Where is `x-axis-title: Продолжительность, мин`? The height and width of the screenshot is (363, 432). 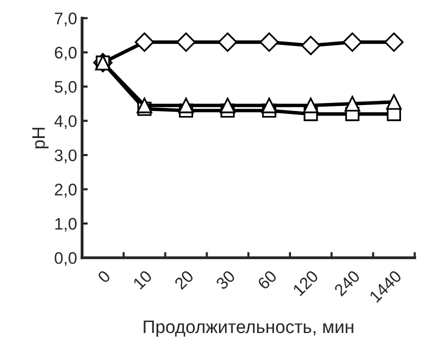
x-axis-title: Продолжительность, мин is located at coordinates (249, 328).